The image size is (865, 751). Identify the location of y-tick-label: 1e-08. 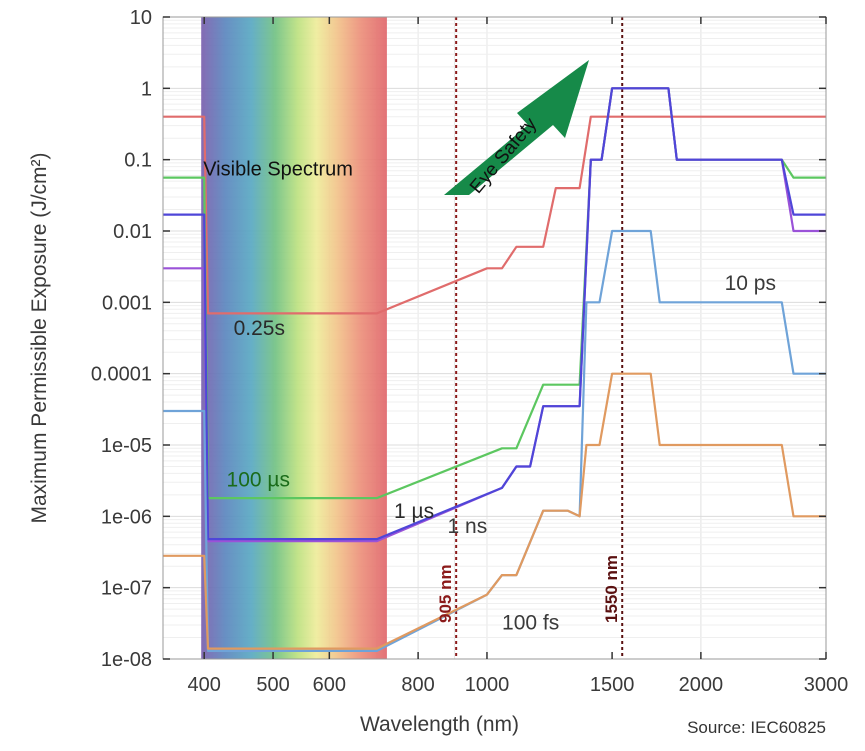
(126, 660).